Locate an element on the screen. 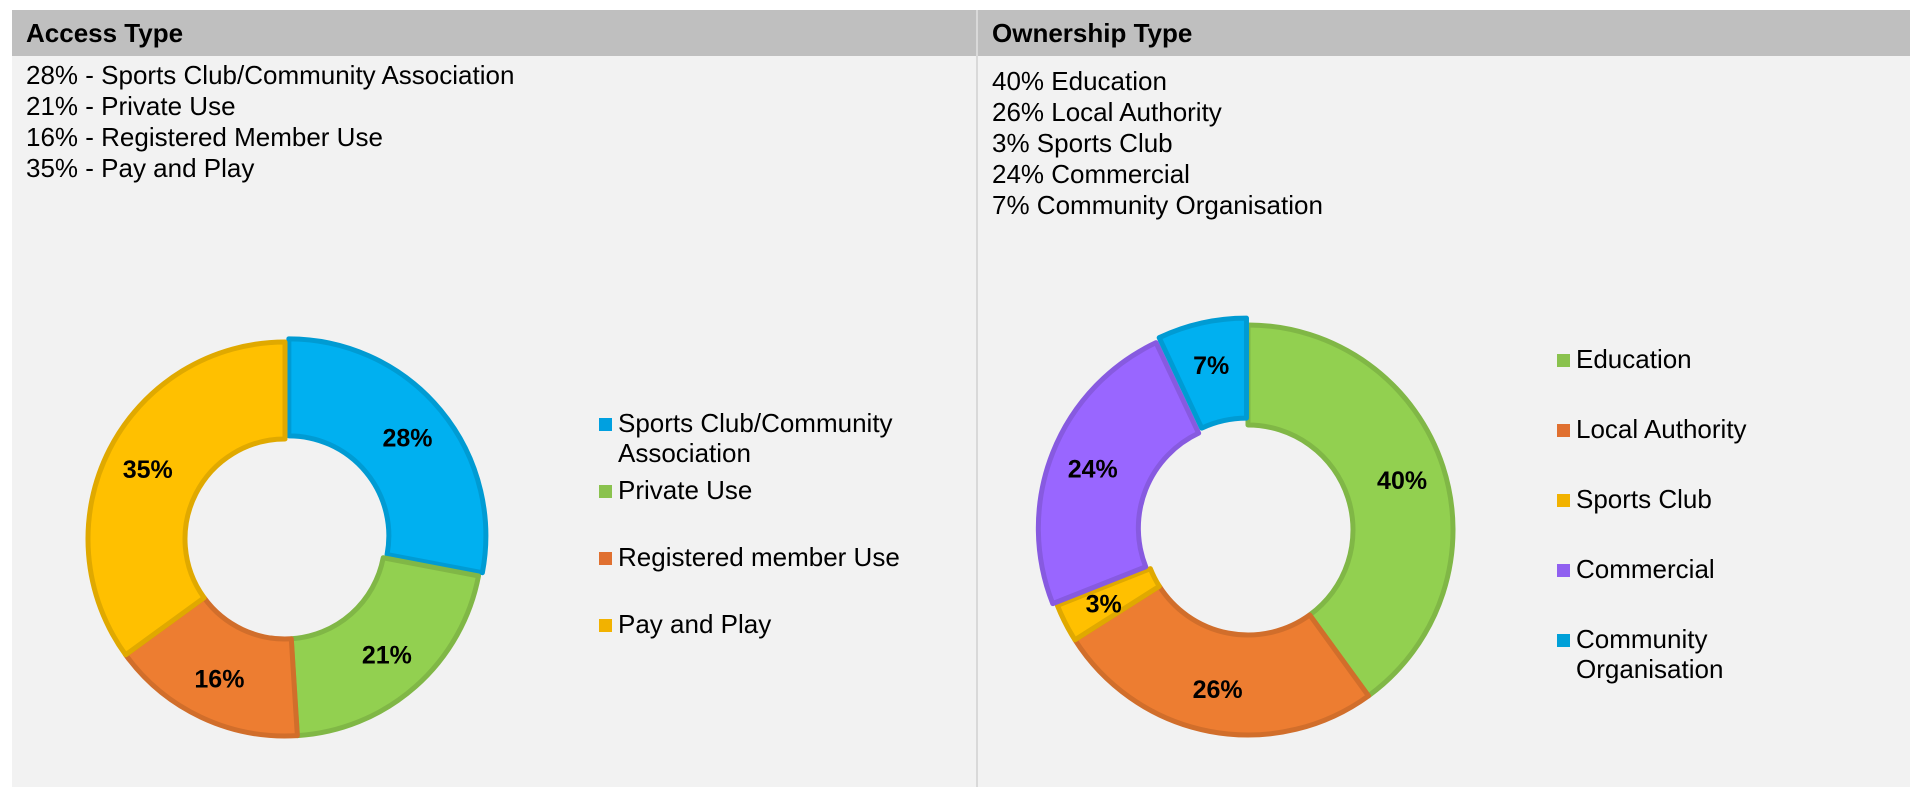  slice-data-label: 7% is located at coordinates (1211, 366).